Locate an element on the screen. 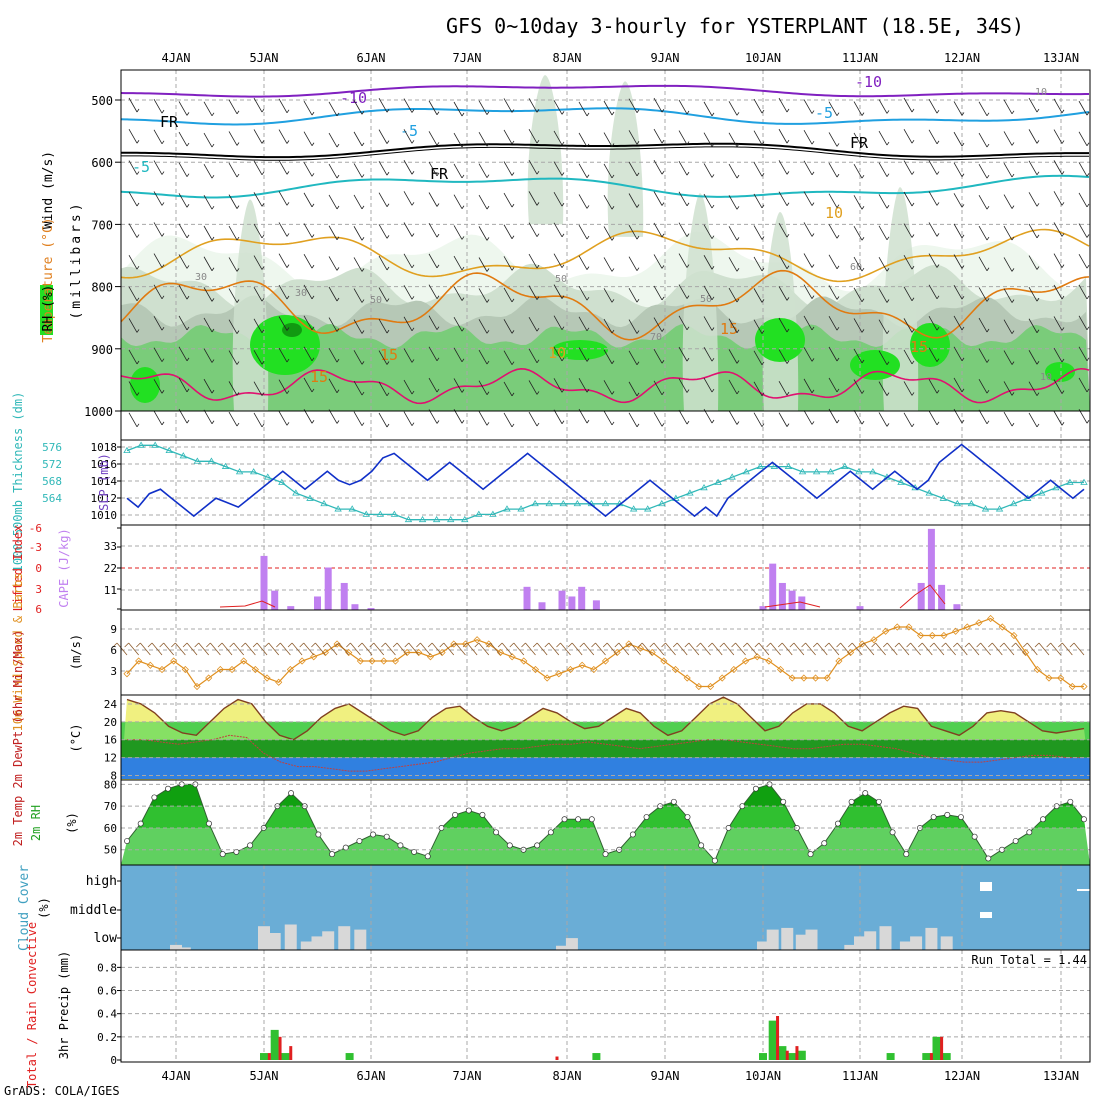 The width and height of the screenshot is (1100, 1100). cape-tick-1: 22 is located at coordinates (110, 568).